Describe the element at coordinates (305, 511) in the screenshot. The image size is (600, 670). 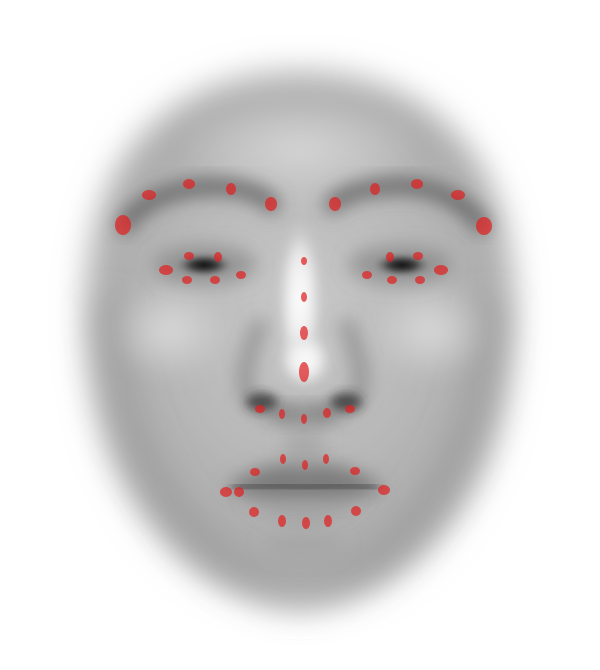
I see `mouth` at that location.